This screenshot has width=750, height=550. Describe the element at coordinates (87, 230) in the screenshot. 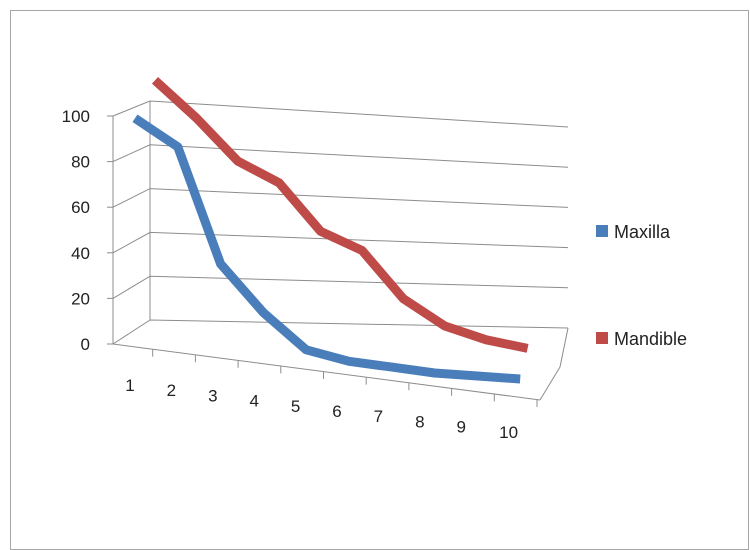

I see `y-axis-ticks: 0 20 40 60 80 100` at that location.